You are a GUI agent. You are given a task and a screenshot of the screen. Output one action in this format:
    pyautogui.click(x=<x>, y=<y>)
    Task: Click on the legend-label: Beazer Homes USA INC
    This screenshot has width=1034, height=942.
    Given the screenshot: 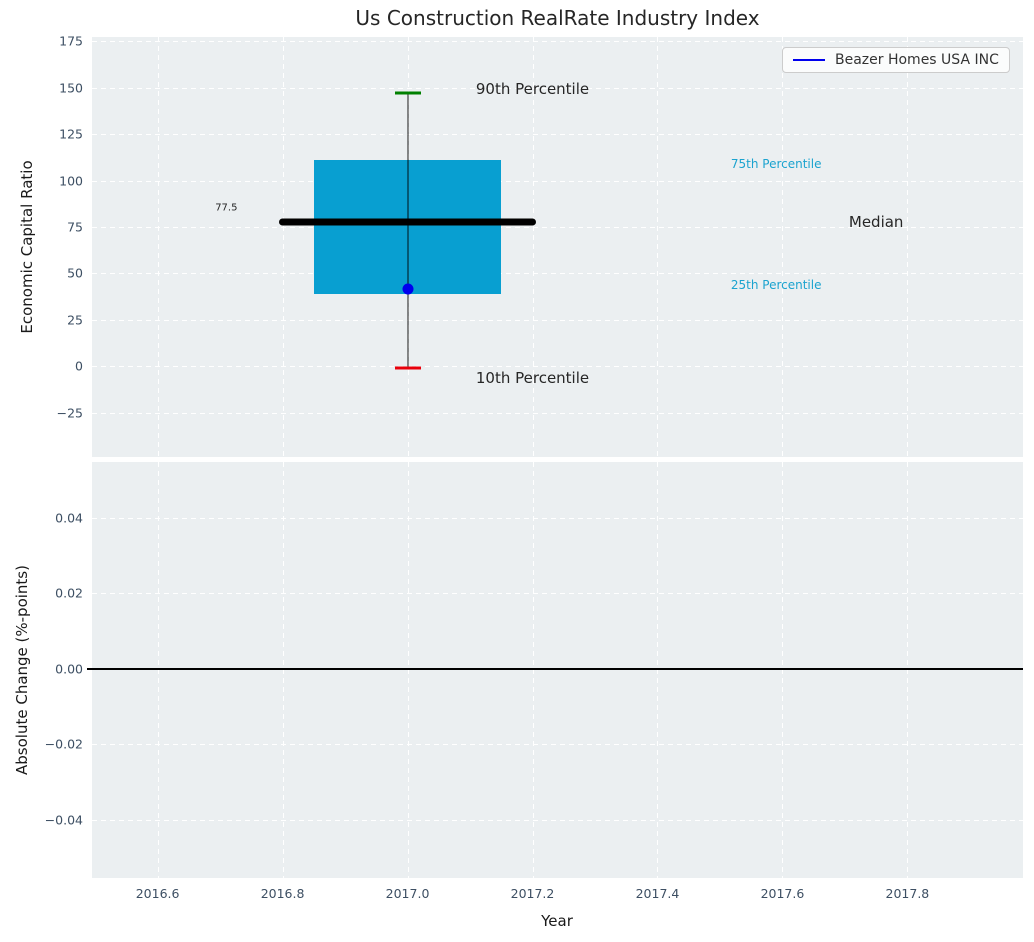 What is the action you would take?
    pyautogui.click(x=917, y=60)
    